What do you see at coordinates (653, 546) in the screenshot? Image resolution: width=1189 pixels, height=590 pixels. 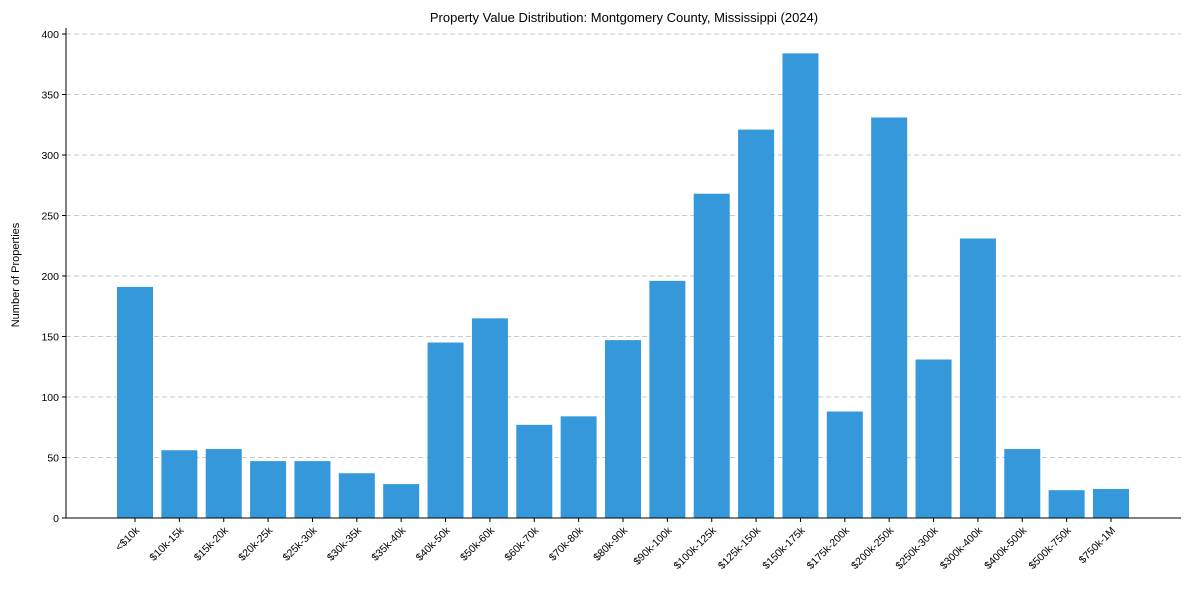 I see `x-tick-label: $90k-100k` at bounding box center [653, 546].